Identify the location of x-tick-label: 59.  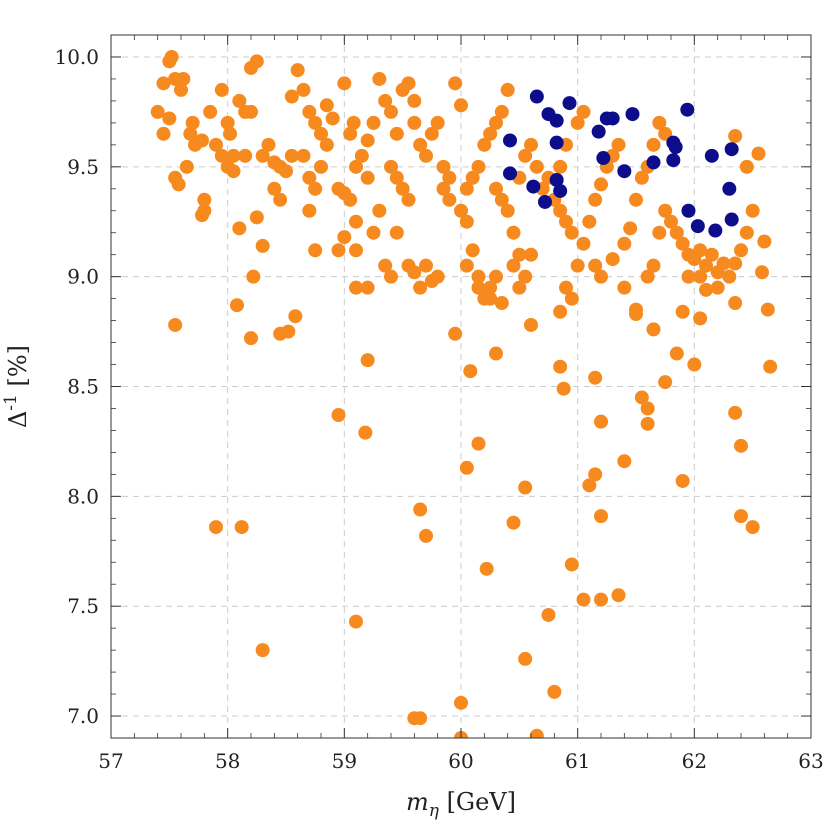
(344, 761).